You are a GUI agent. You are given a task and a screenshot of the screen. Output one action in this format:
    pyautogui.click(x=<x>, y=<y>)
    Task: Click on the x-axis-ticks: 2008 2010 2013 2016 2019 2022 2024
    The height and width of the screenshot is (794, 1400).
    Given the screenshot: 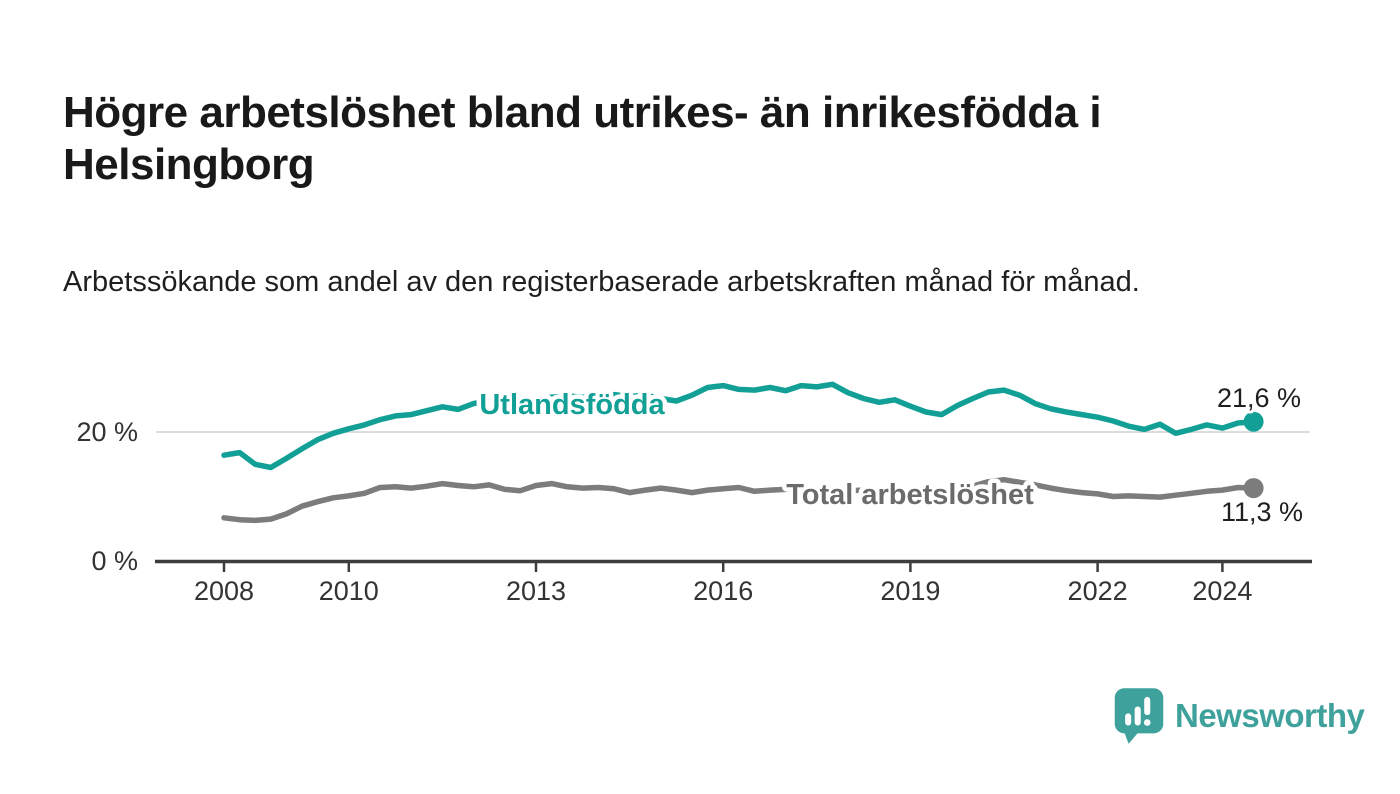 What is the action you would take?
    pyautogui.click(x=723, y=584)
    